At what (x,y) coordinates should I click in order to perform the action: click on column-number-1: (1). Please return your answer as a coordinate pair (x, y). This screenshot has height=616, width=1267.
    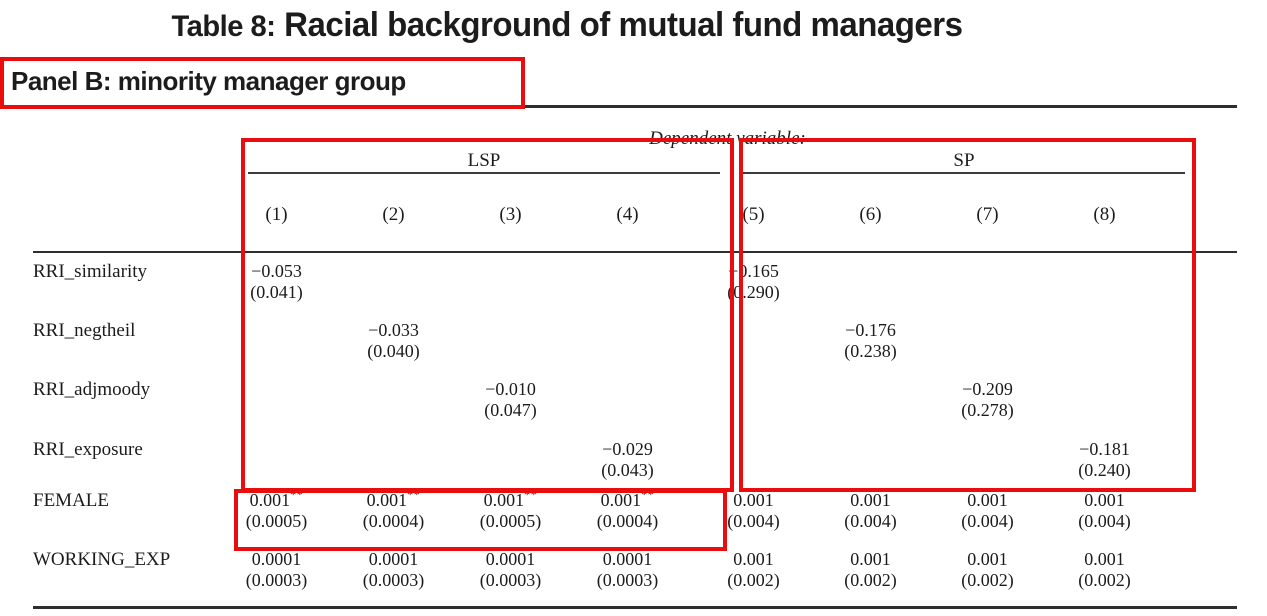
    Looking at the image, I should click on (276, 214).